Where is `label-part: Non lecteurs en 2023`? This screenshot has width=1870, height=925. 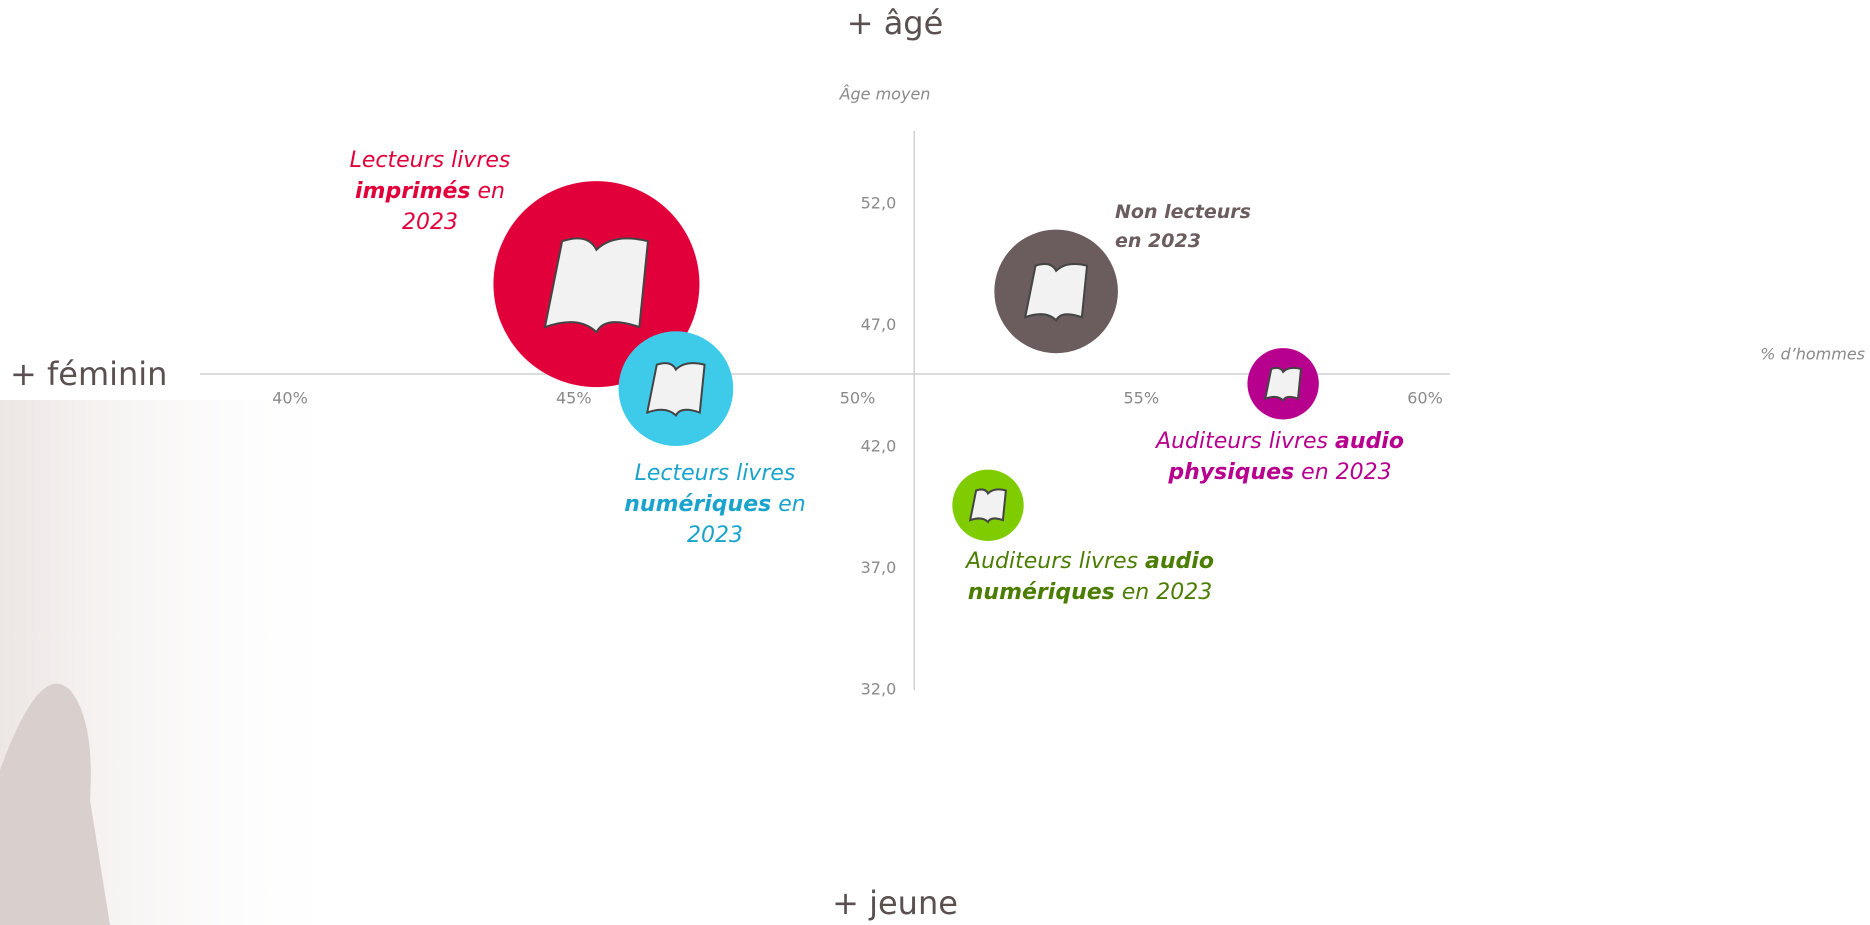 label-part: Non lecteurs en 2023 is located at coordinates (1186, 226).